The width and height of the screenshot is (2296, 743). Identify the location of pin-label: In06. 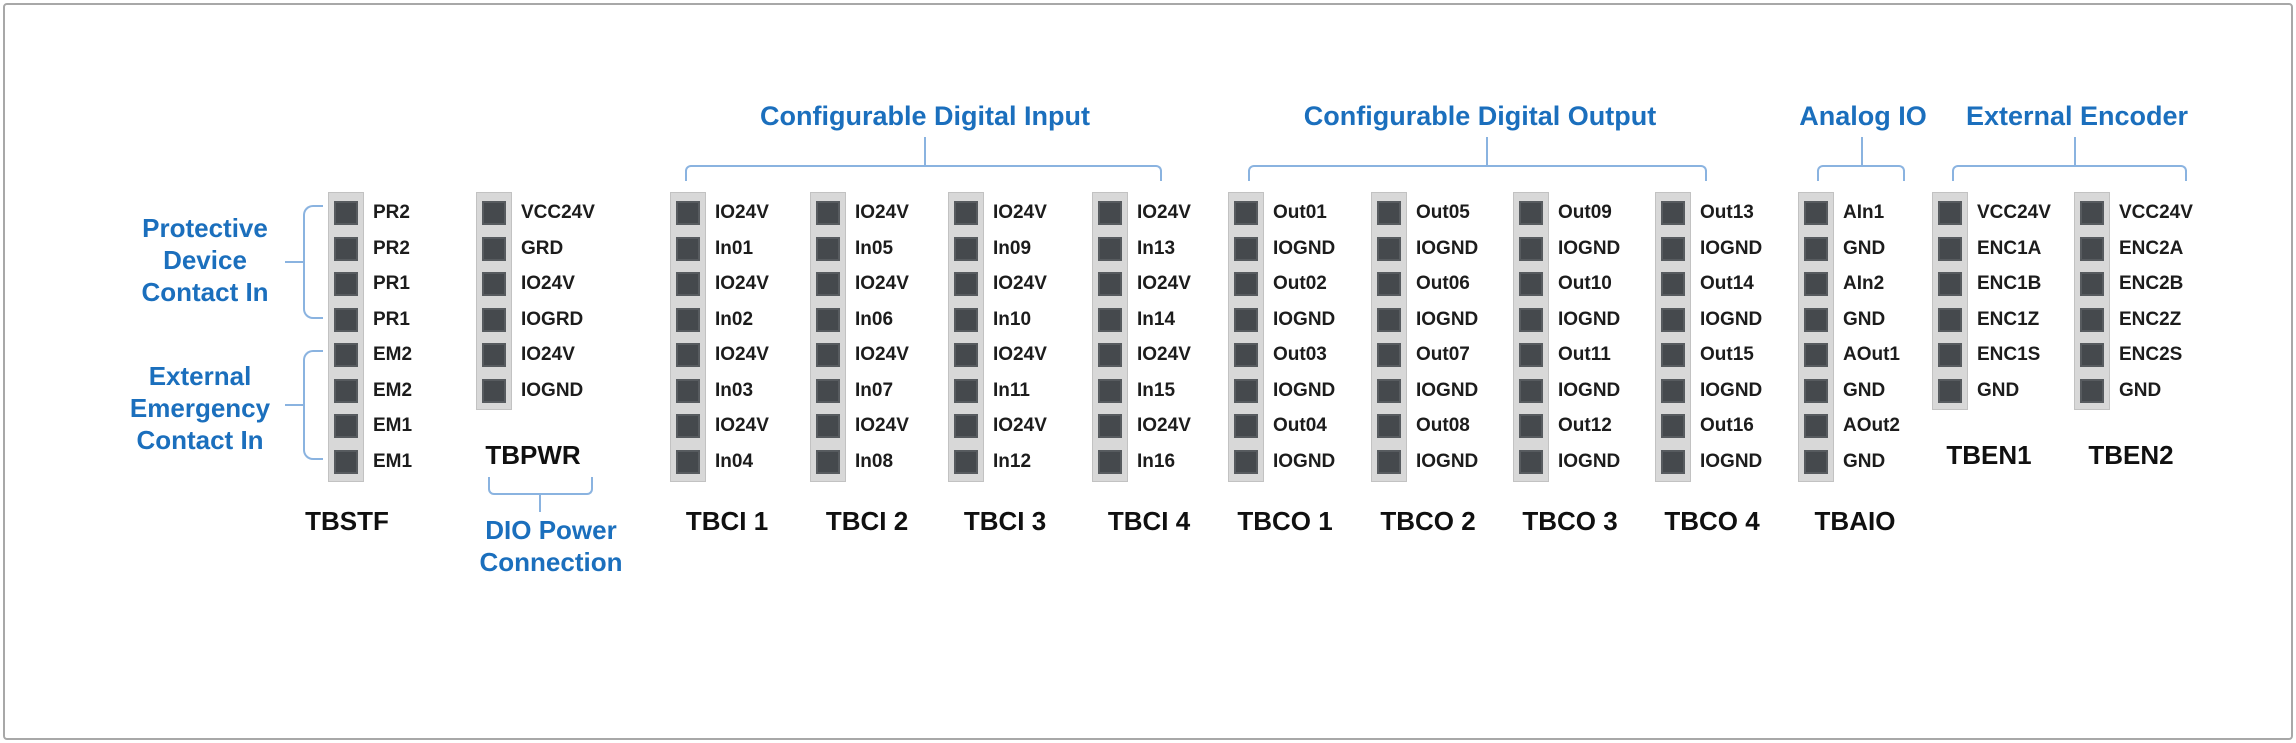
(874, 319).